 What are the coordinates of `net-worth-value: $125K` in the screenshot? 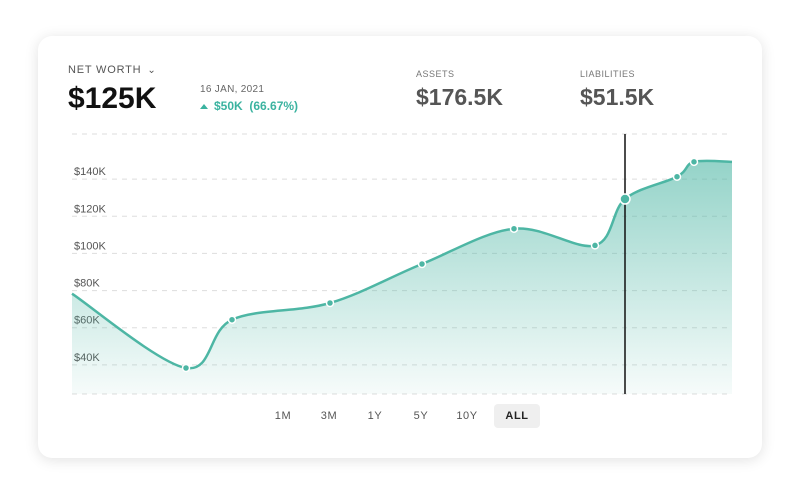 It's located at (112, 98).